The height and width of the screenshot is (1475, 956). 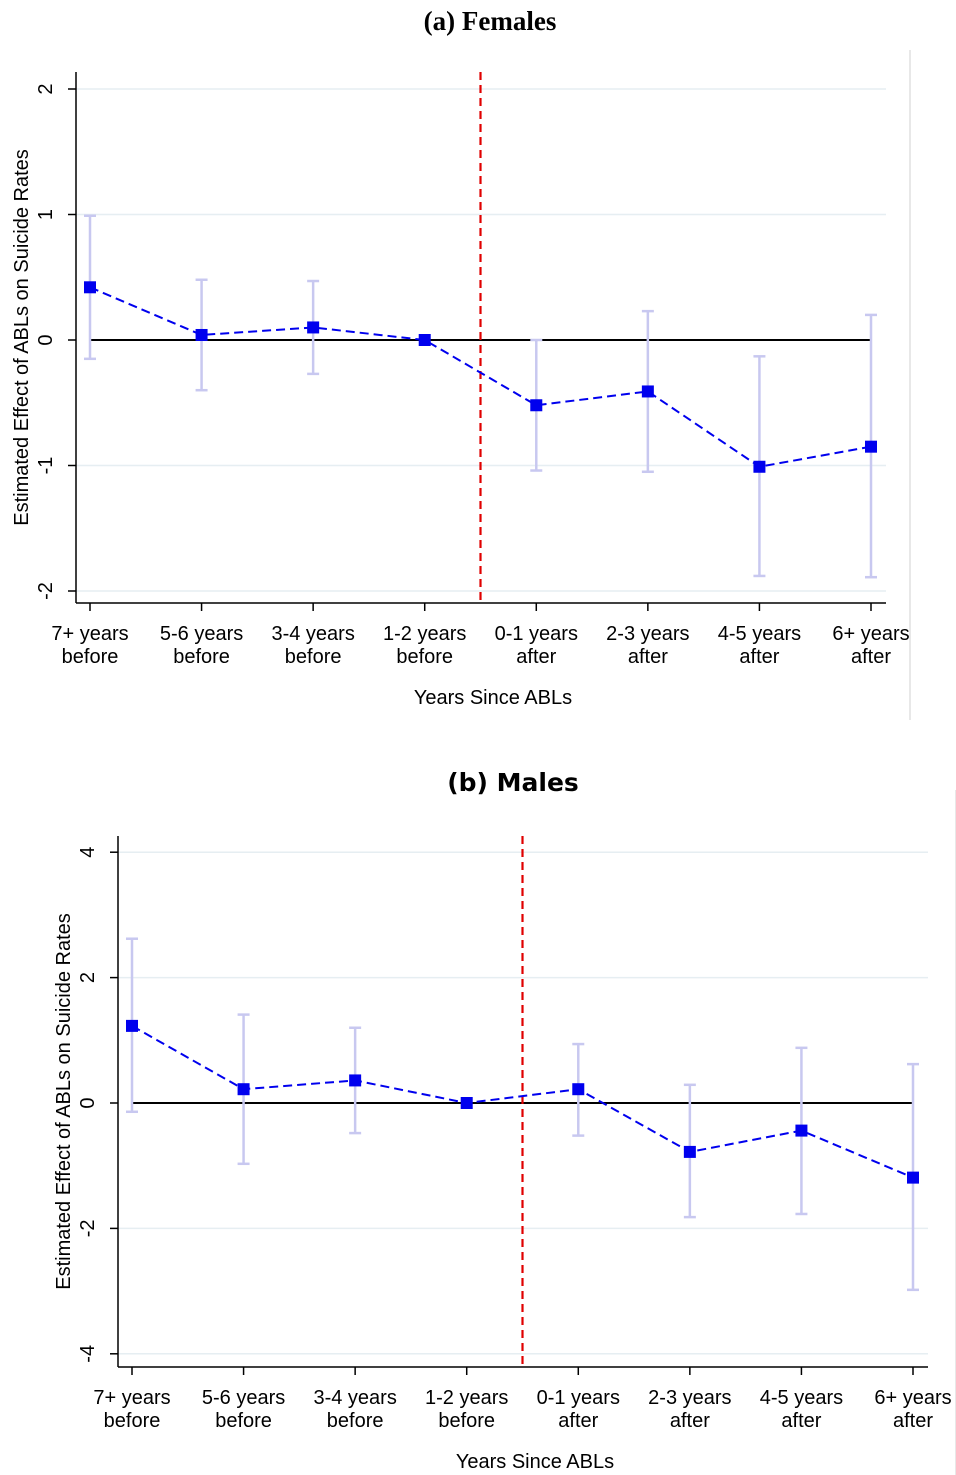 What do you see at coordinates (88, 852) in the screenshot?
I see `y-tick-label-4: 4` at bounding box center [88, 852].